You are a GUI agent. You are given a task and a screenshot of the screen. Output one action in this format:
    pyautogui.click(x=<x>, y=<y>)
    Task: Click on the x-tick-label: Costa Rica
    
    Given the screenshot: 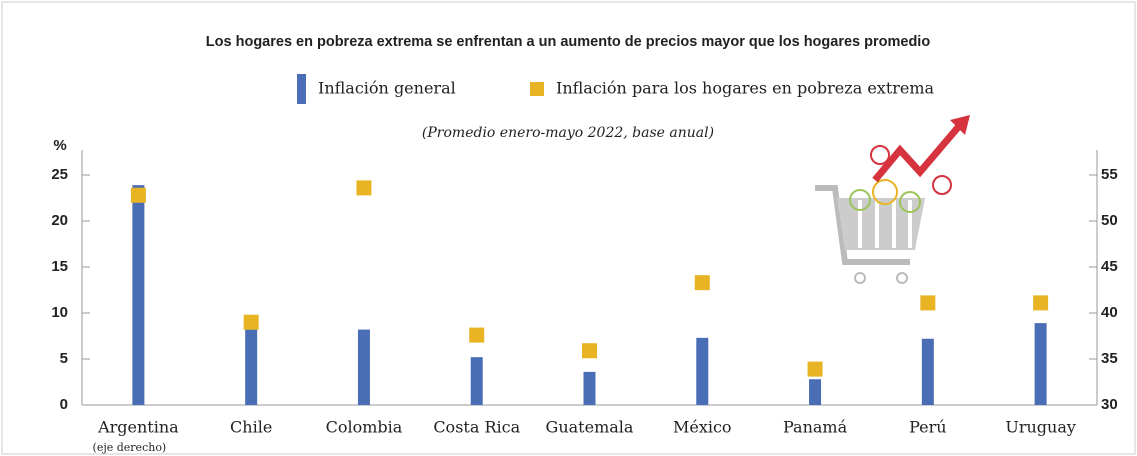 What is the action you would take?
    pyautogui.click(x=476, y=427)
    